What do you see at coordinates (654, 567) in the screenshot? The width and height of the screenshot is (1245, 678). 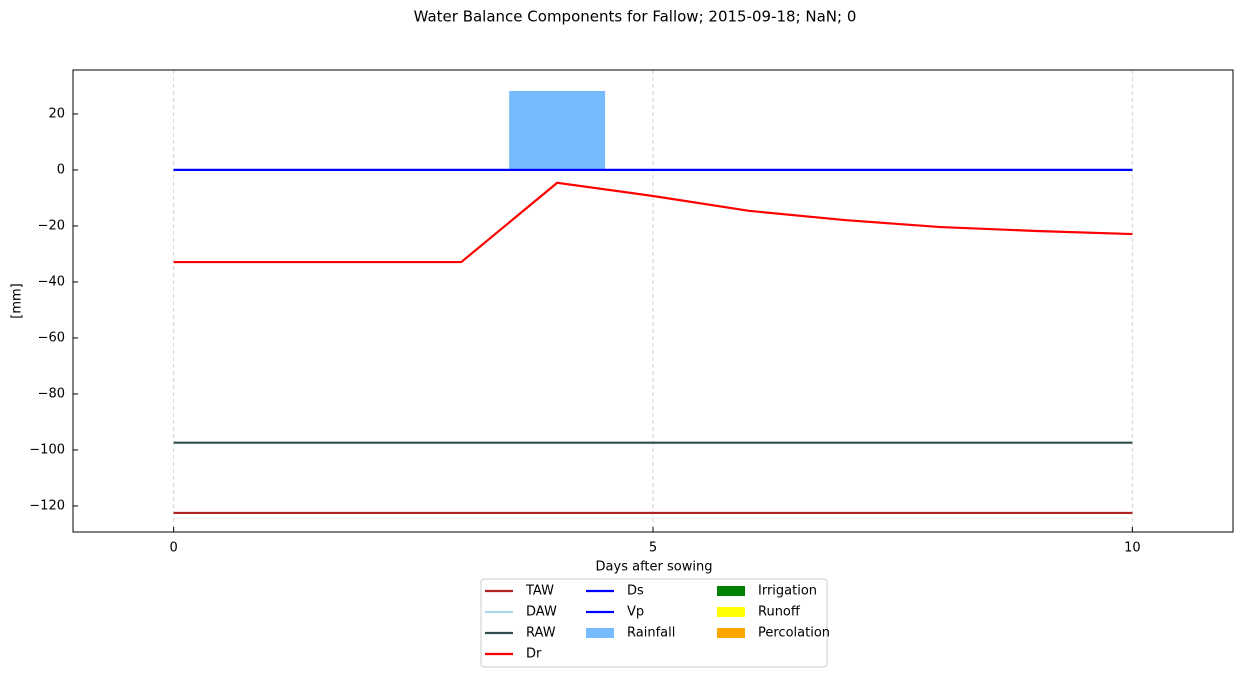 I see `x-axis-label: Days after sowing` at bounding box center [654, 567].